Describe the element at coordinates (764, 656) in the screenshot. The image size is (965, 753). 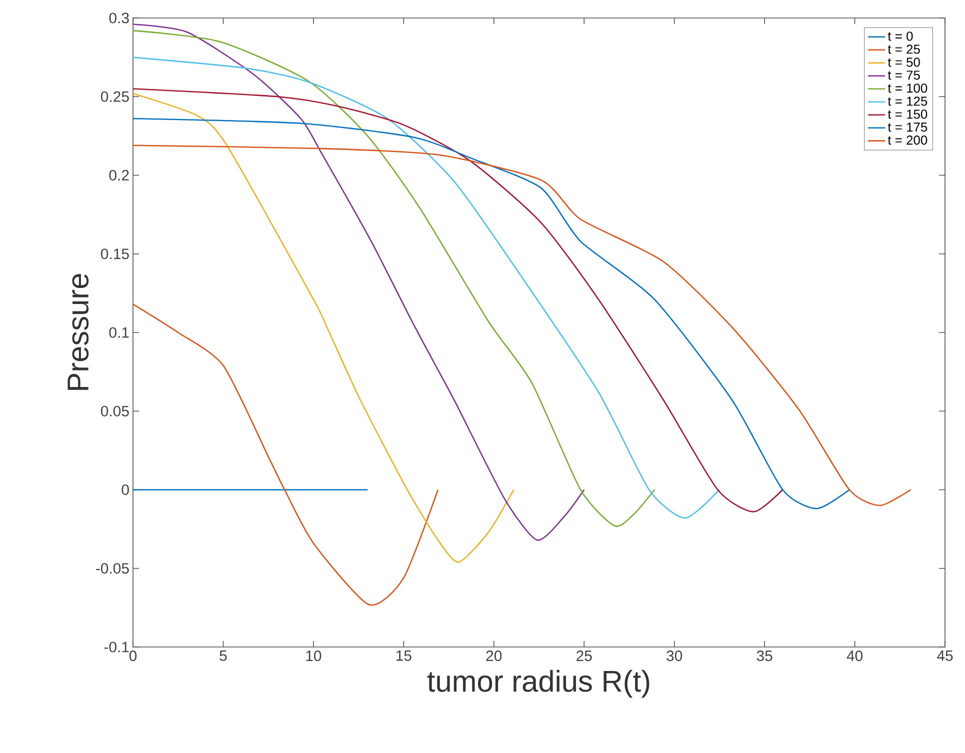
I see `x-tick-label: 35` at that location.